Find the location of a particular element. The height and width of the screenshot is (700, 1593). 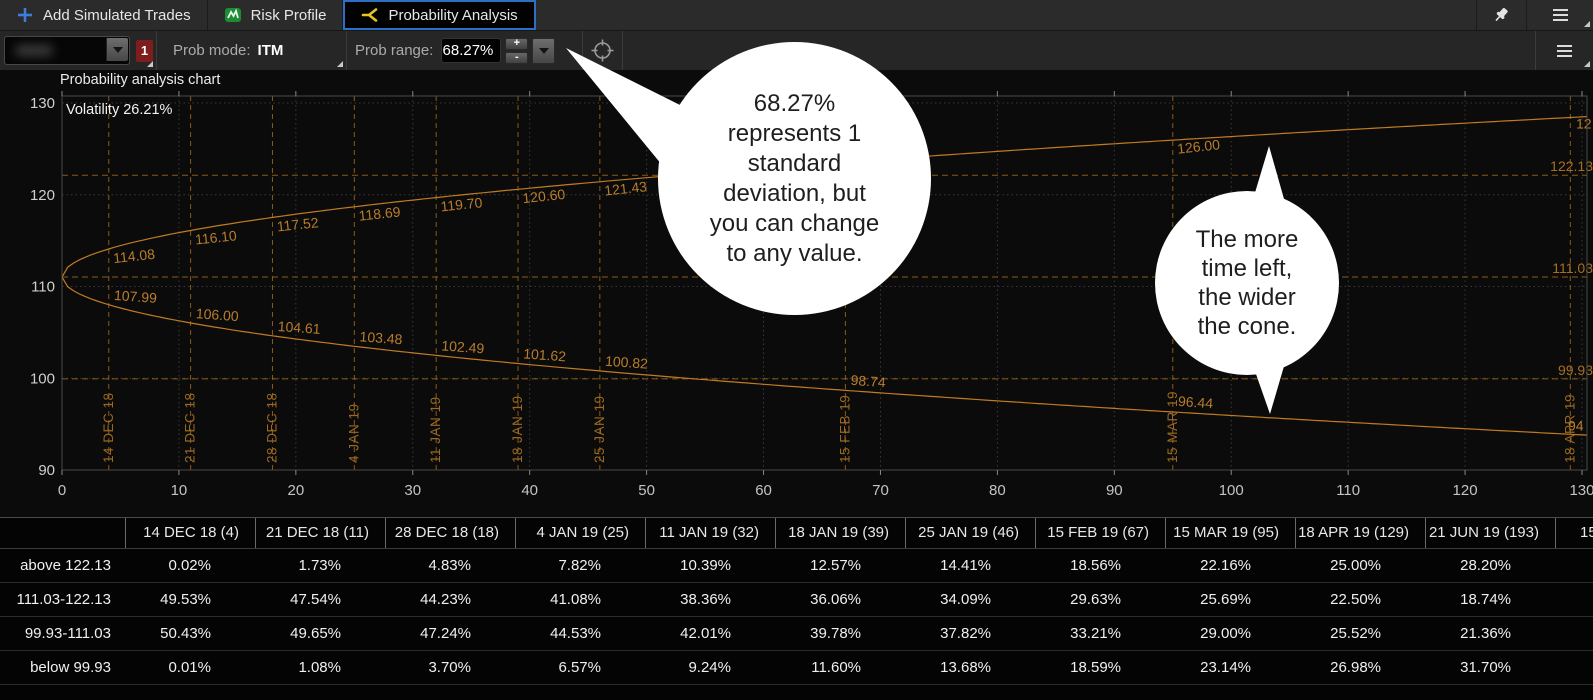

toolbar-menu-button is located at coordinates (1564, 50).